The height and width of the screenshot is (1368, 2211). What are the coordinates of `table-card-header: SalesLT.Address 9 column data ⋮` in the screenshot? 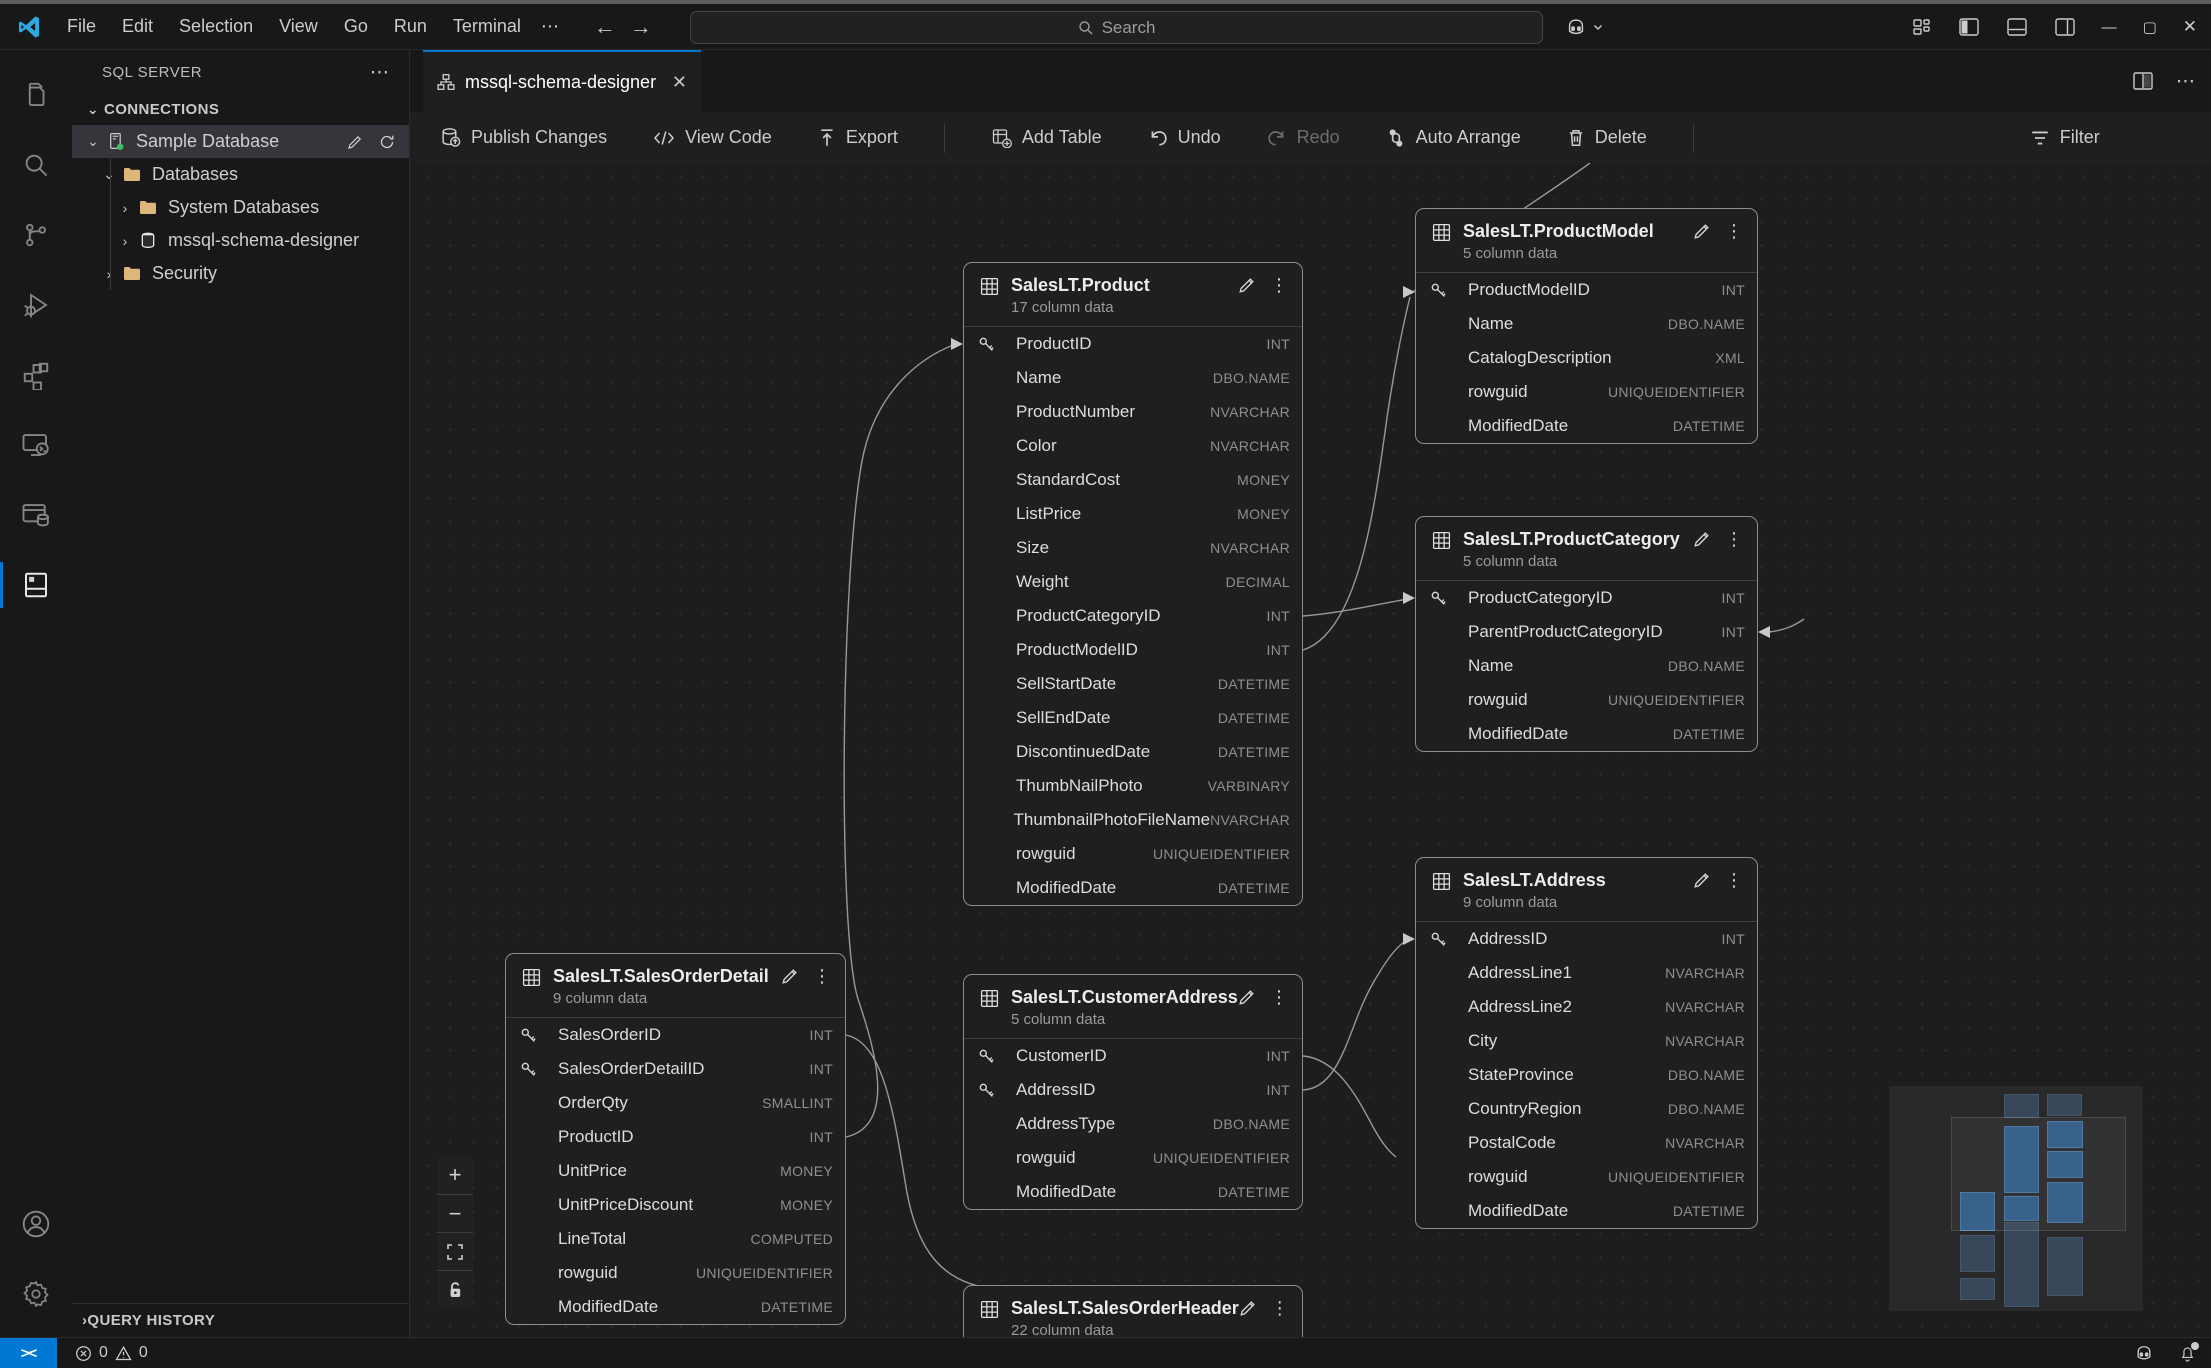 It's located at (1586, 890).